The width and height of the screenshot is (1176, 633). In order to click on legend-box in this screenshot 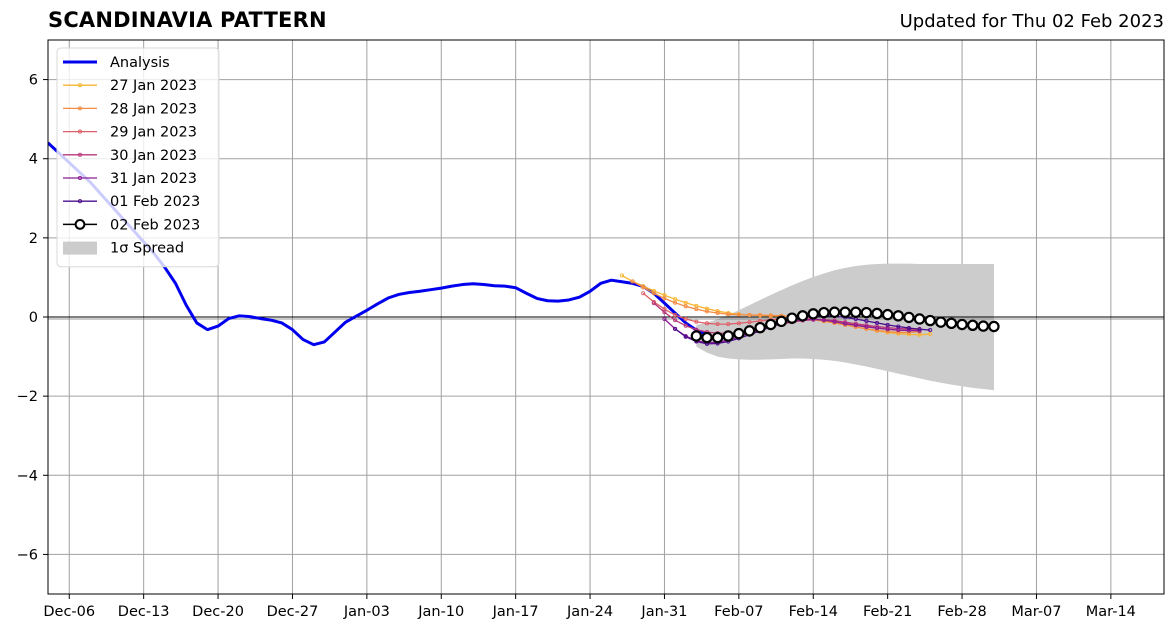, I will do `click(138, 157)`.